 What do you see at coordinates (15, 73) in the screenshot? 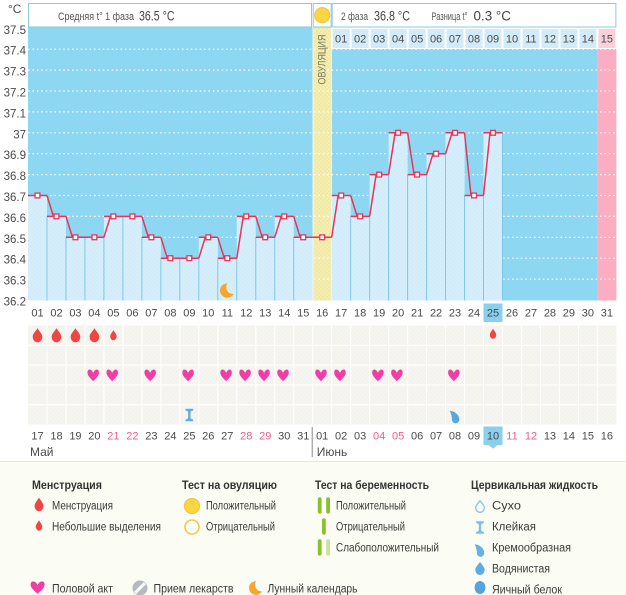
I see `svg-text: 37.3` at bounding box center [15, 73].